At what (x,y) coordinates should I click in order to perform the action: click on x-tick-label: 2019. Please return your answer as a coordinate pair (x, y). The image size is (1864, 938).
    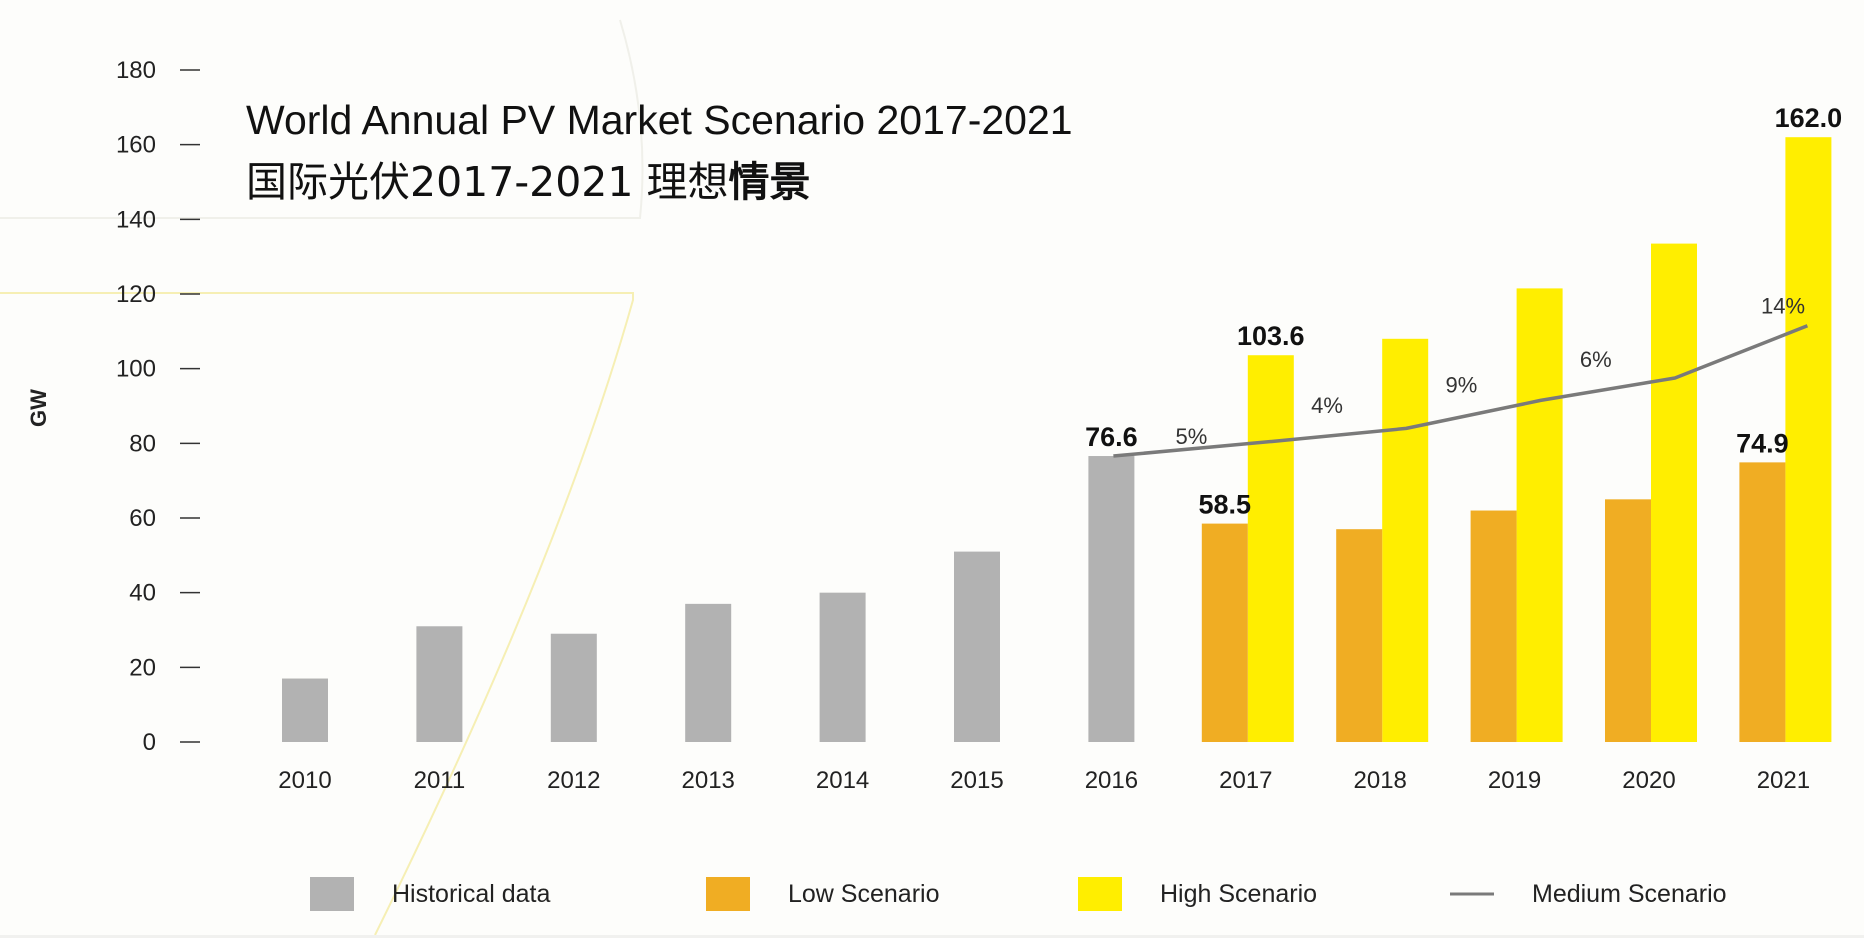
    Looking at the image, I should click on (1514, 780).